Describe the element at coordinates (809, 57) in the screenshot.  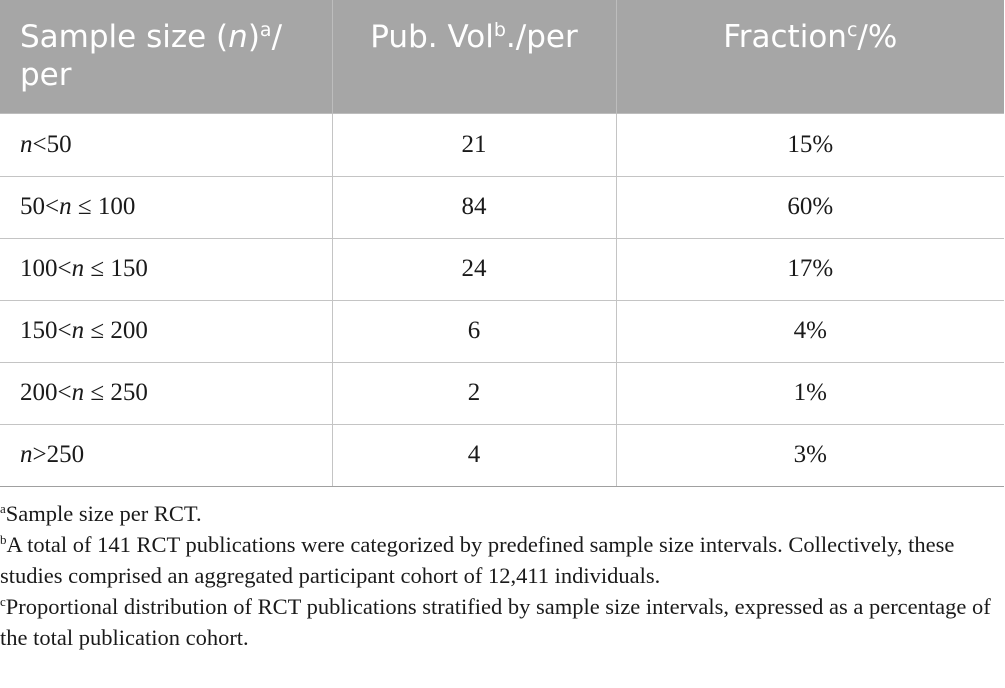
I see `header-fraction: Fractionc/%` at that location.